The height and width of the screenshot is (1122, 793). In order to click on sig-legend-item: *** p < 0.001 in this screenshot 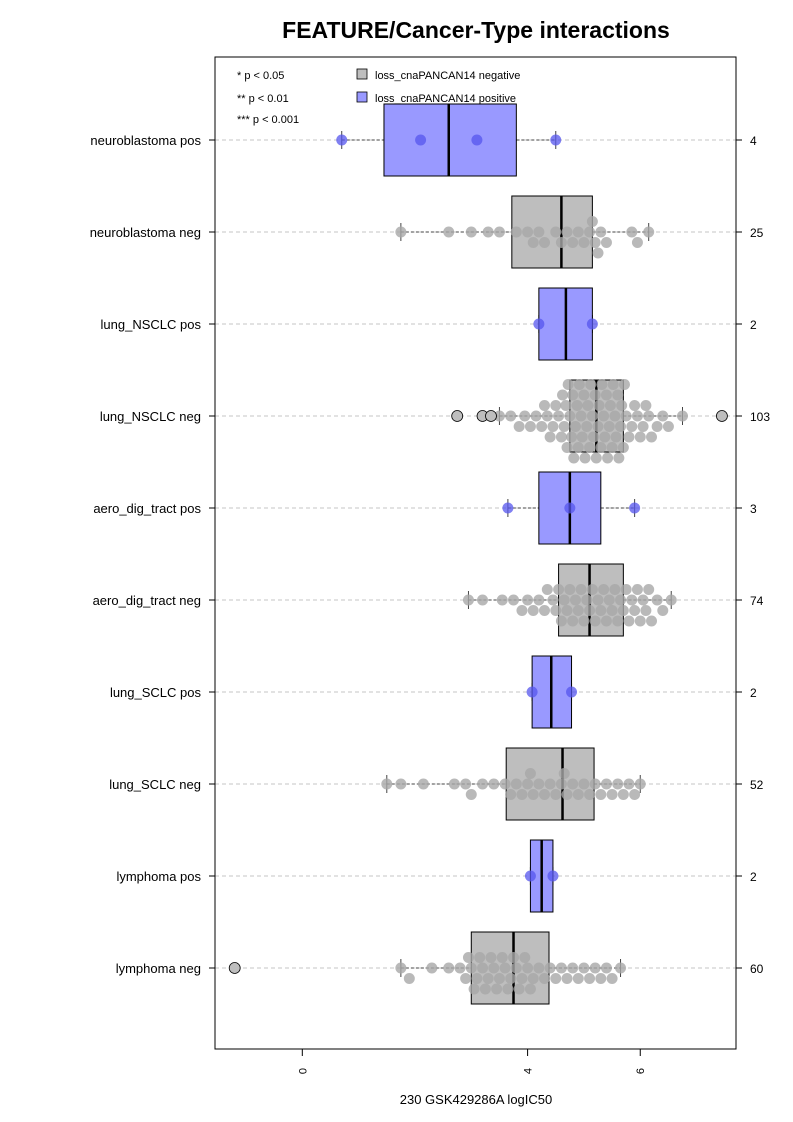, I will do `click(268, 120)`.